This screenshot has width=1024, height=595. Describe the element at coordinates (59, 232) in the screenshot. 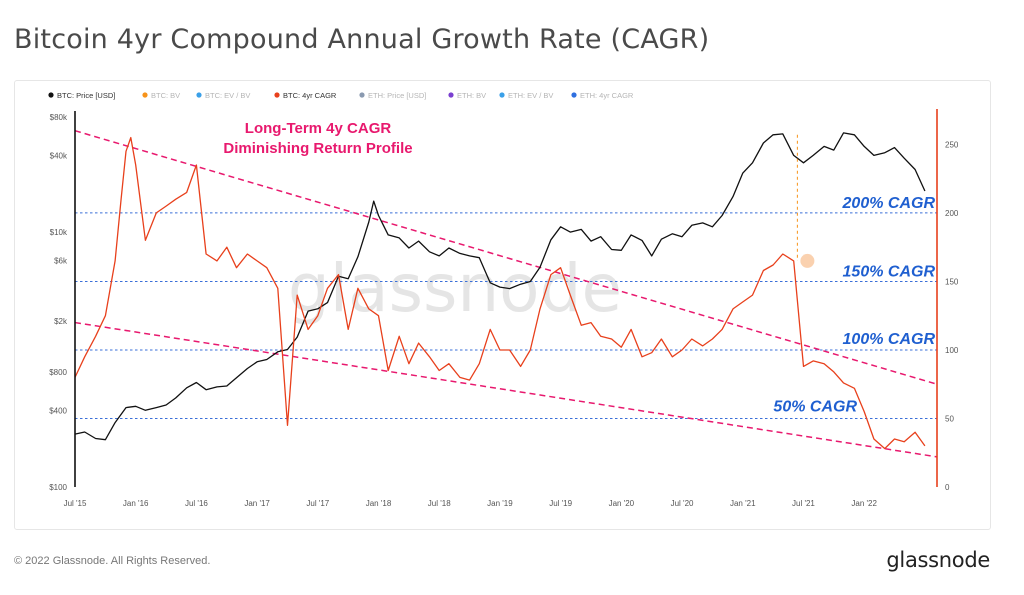

I see `y-left-tick-label: $10k` at that location.